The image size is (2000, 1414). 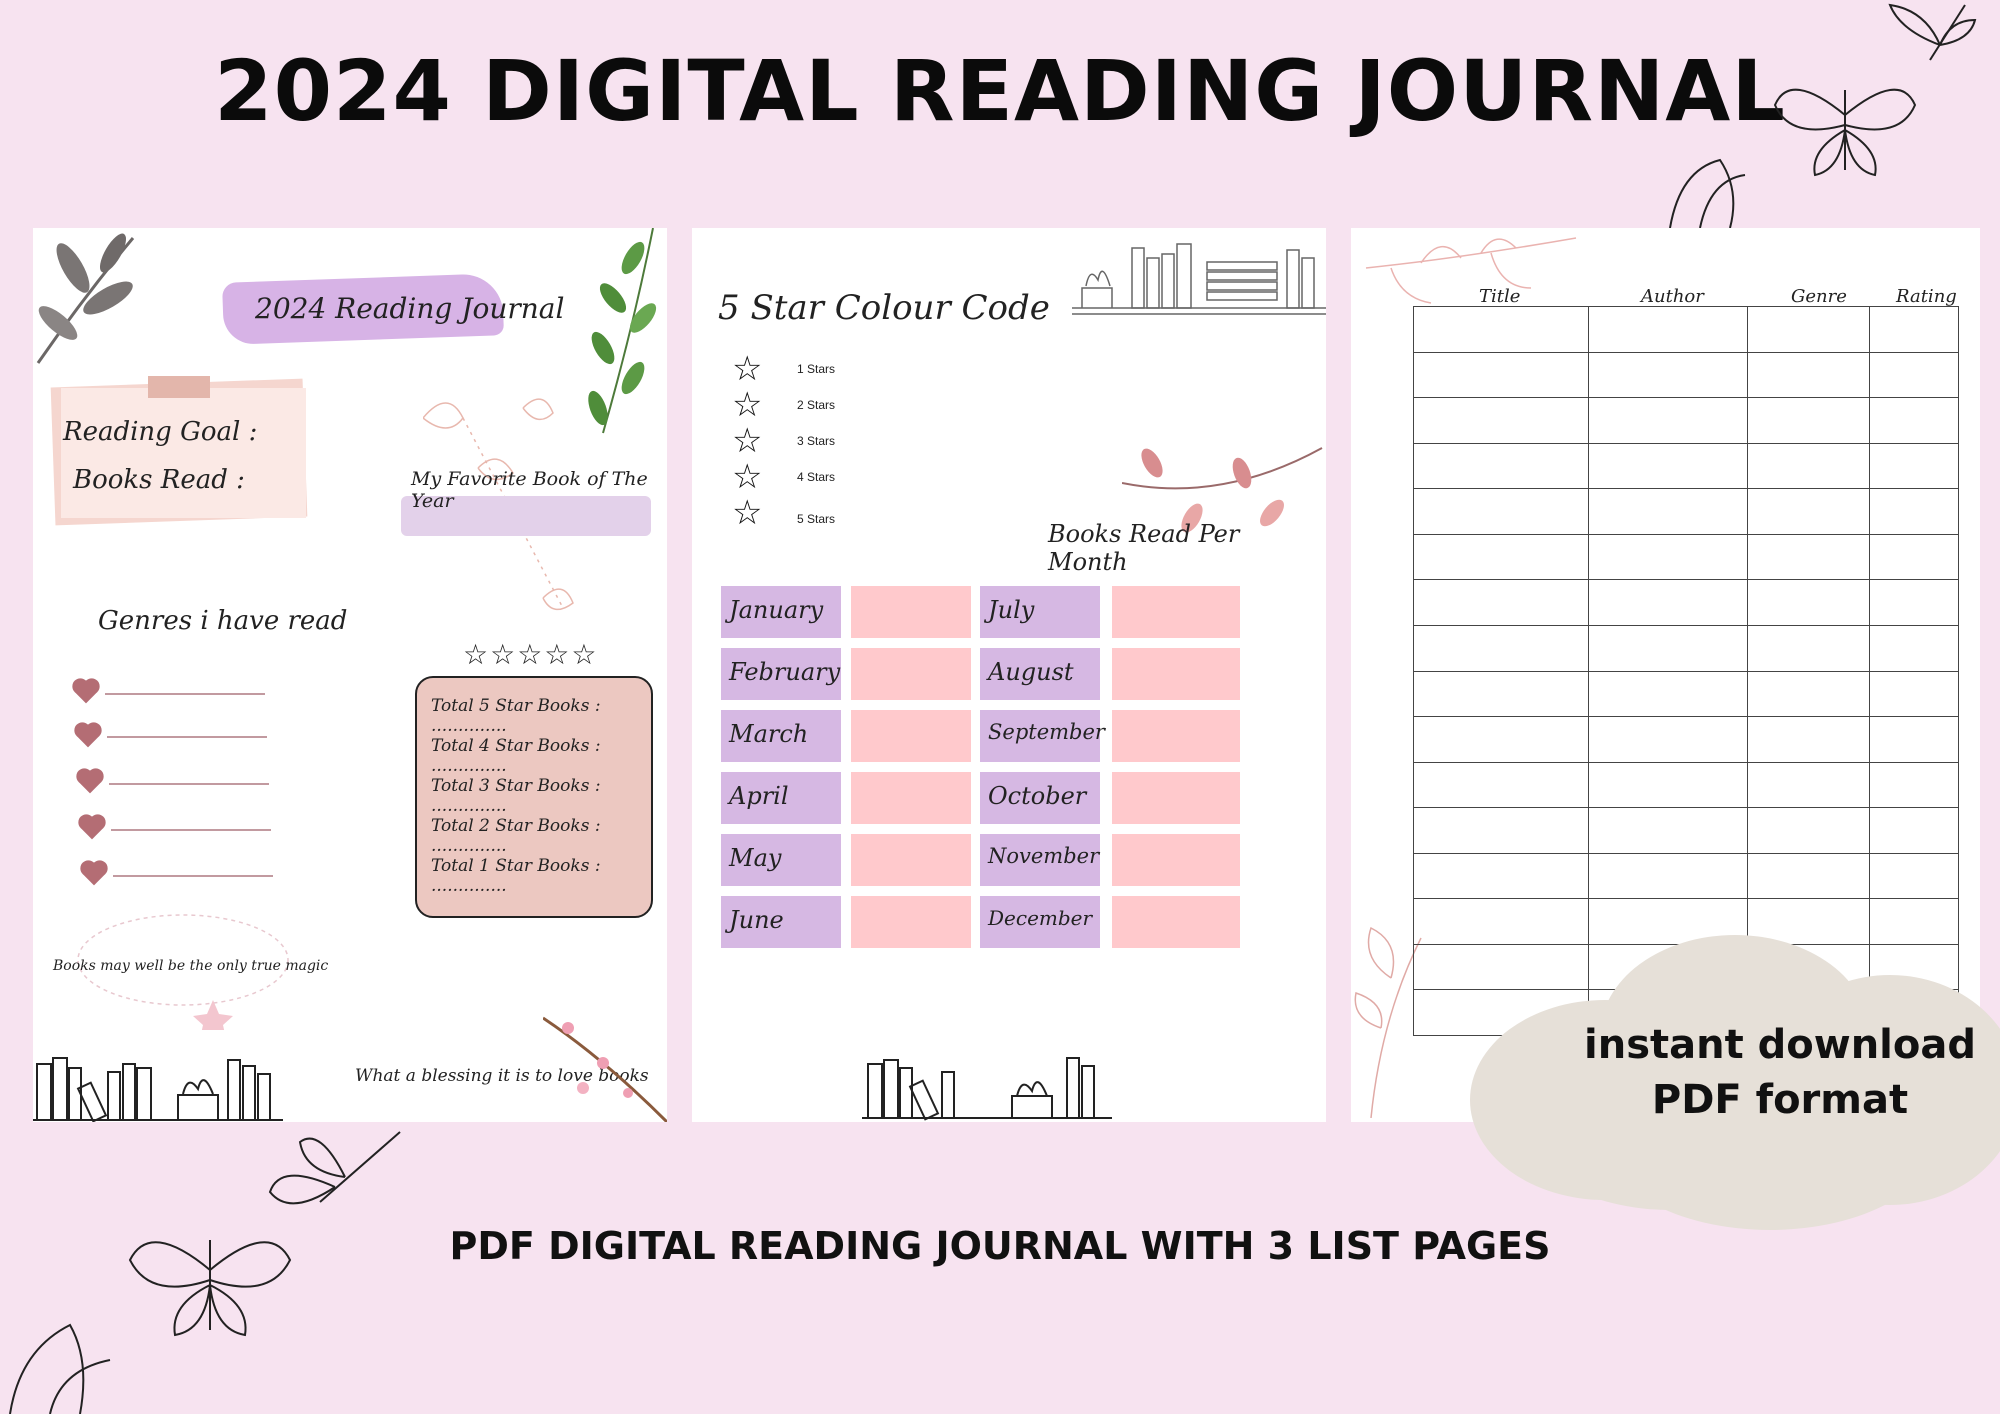 I want to click on instant-download-label: instant download, so click(x=1780, y=1045).